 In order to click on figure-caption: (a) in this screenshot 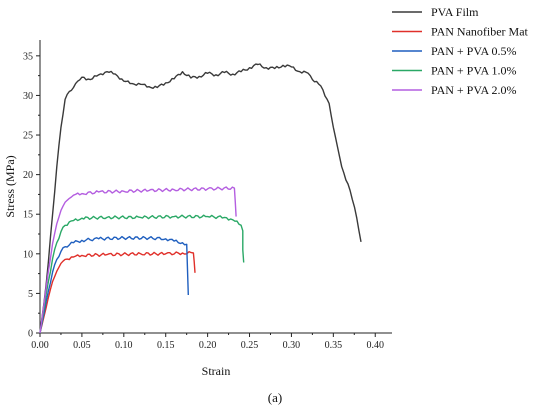, I will do `click(275, 397)`.